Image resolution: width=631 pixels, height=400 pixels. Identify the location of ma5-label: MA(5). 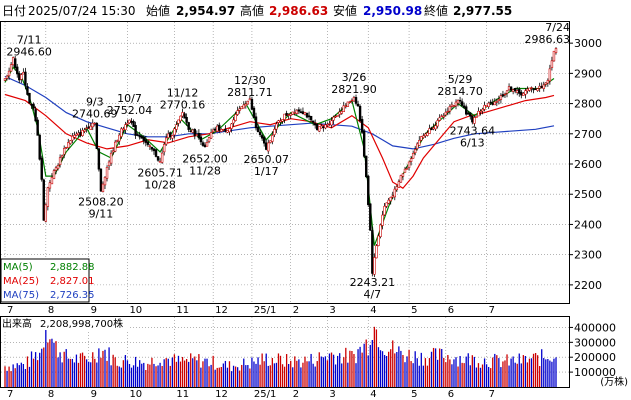
(18, 267).